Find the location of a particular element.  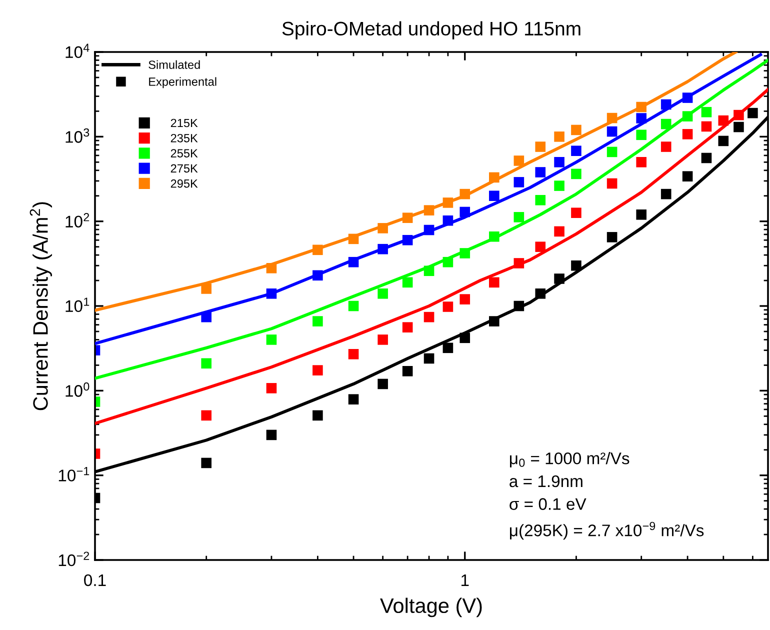

x-tick-label: 1 is located at coordinates (465, 580).